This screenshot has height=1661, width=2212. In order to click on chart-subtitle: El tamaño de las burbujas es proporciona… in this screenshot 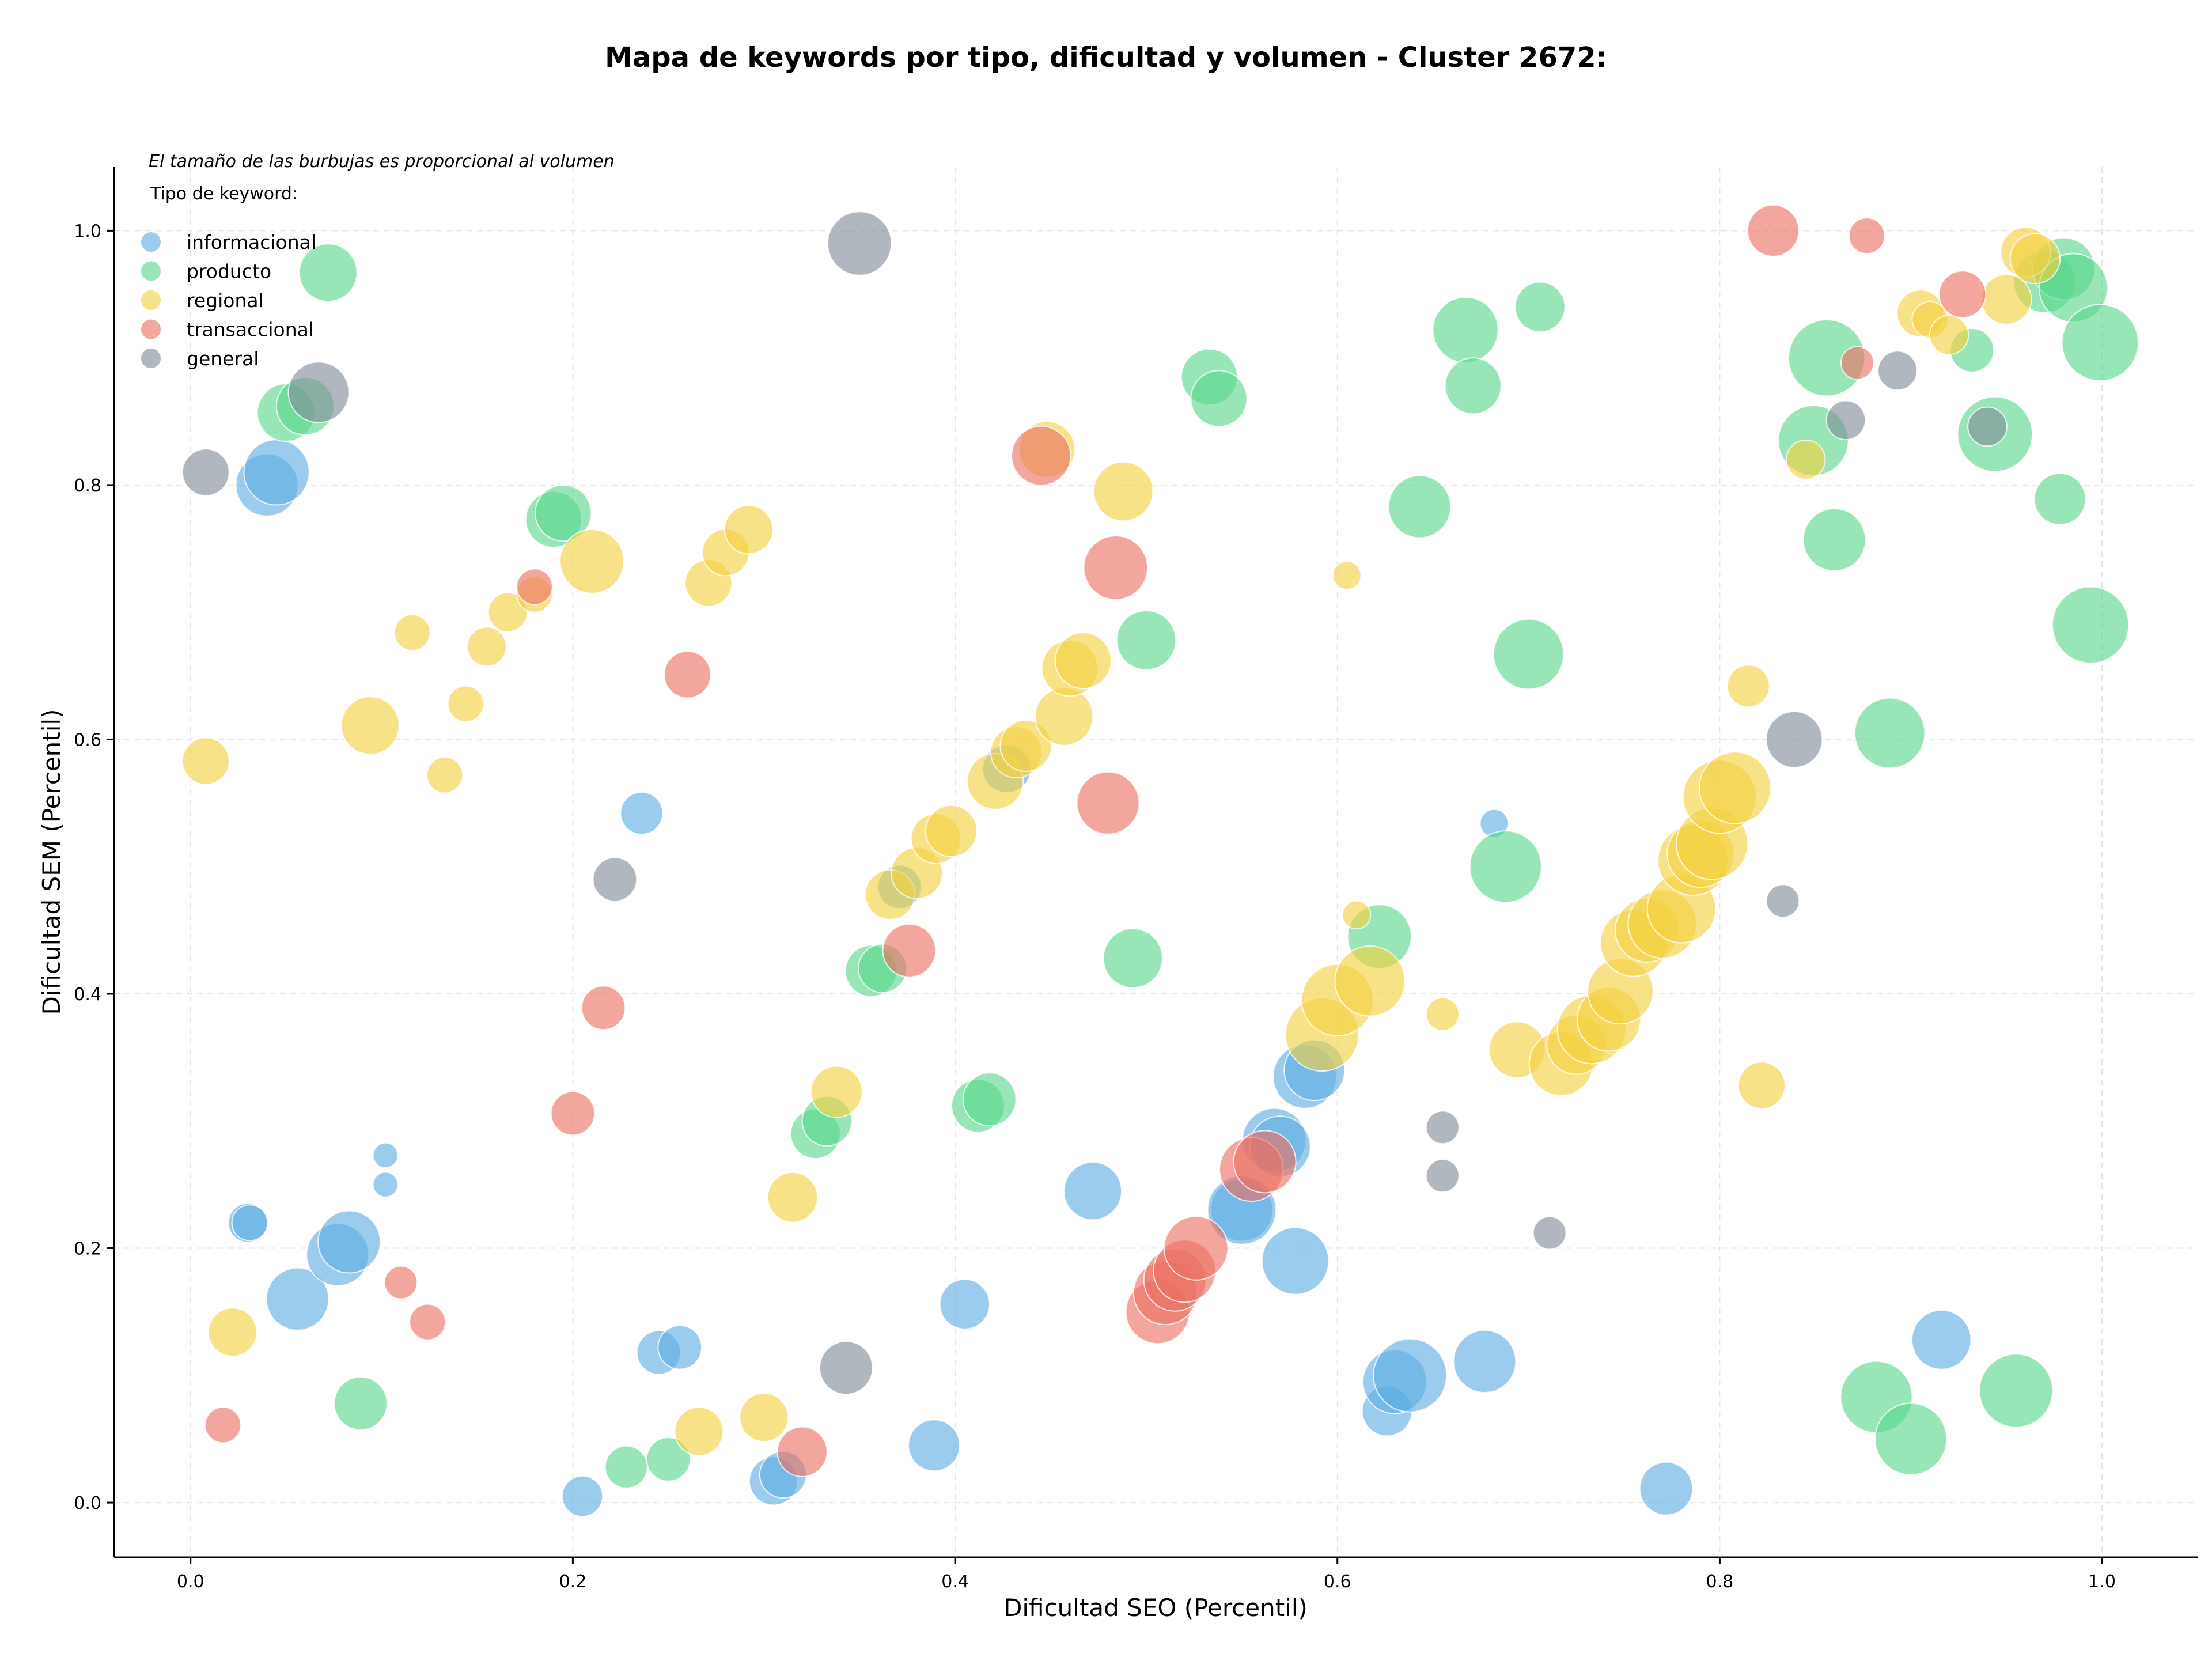, I will do `click(382, 162)`.